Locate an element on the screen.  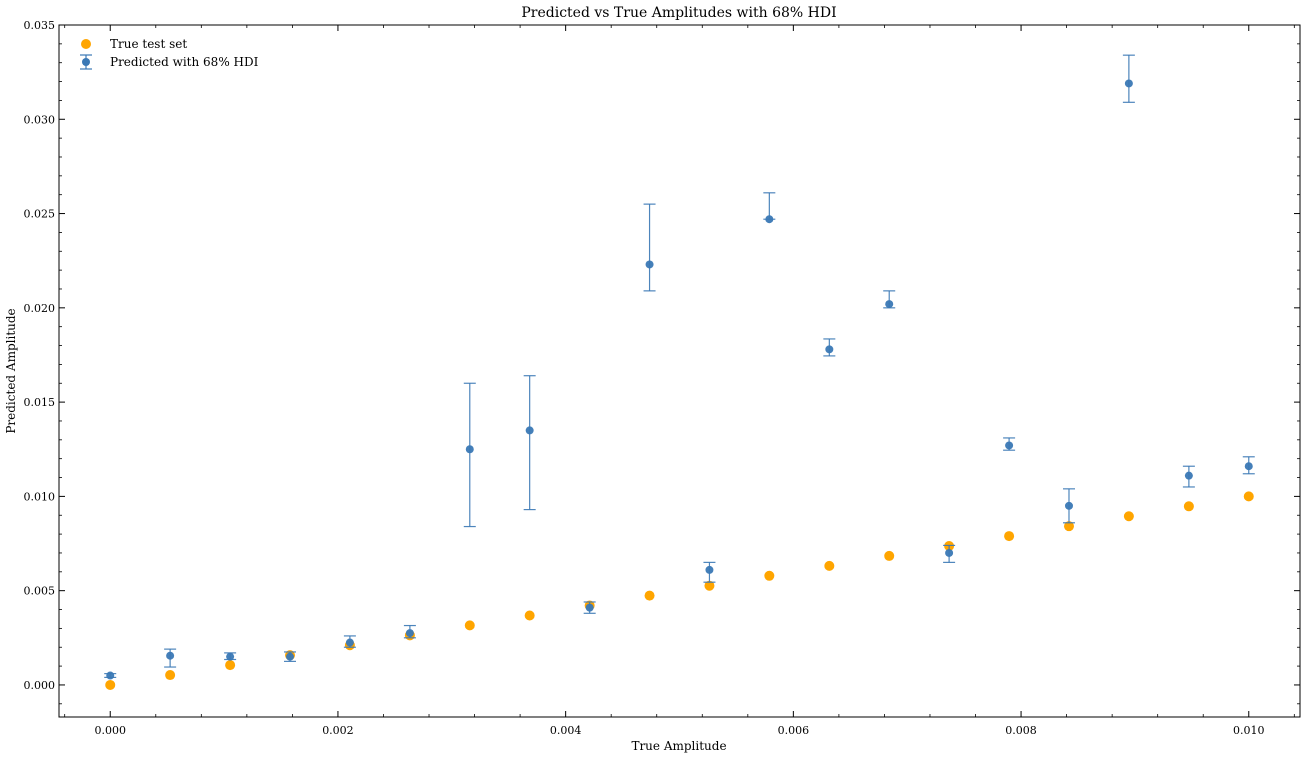
legend-label-predicted: Predicted with 68% HDI is located at coordinates (184, 62).